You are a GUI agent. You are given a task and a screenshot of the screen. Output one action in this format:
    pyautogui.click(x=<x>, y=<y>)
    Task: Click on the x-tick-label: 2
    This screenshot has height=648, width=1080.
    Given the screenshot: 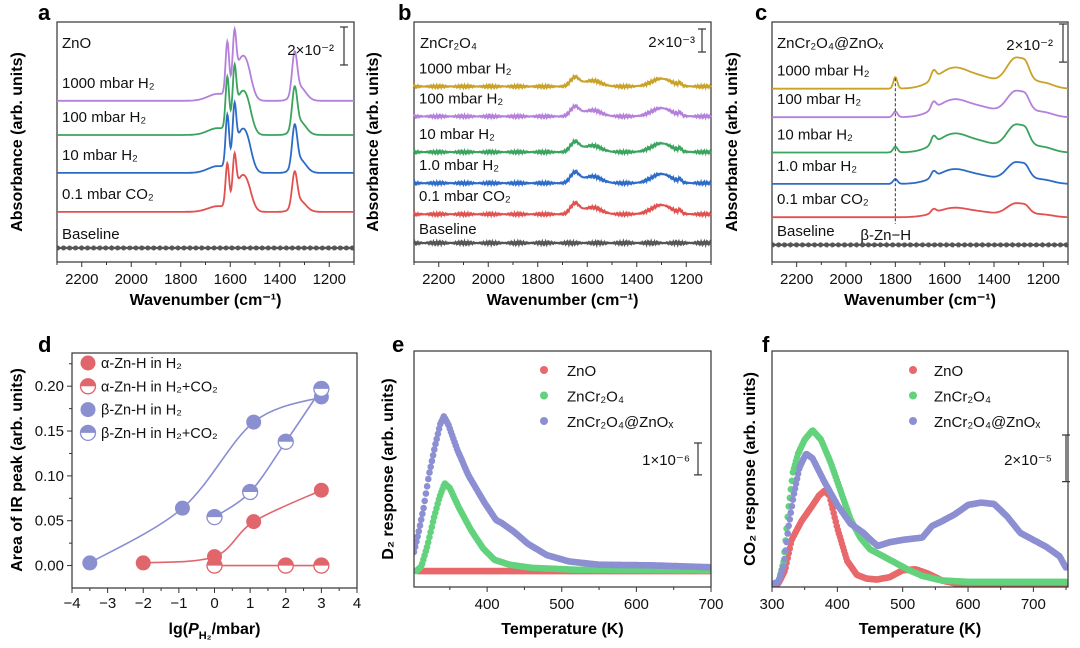 What is the action you would take?
    pyautogui.click(x=286, y=603)
    